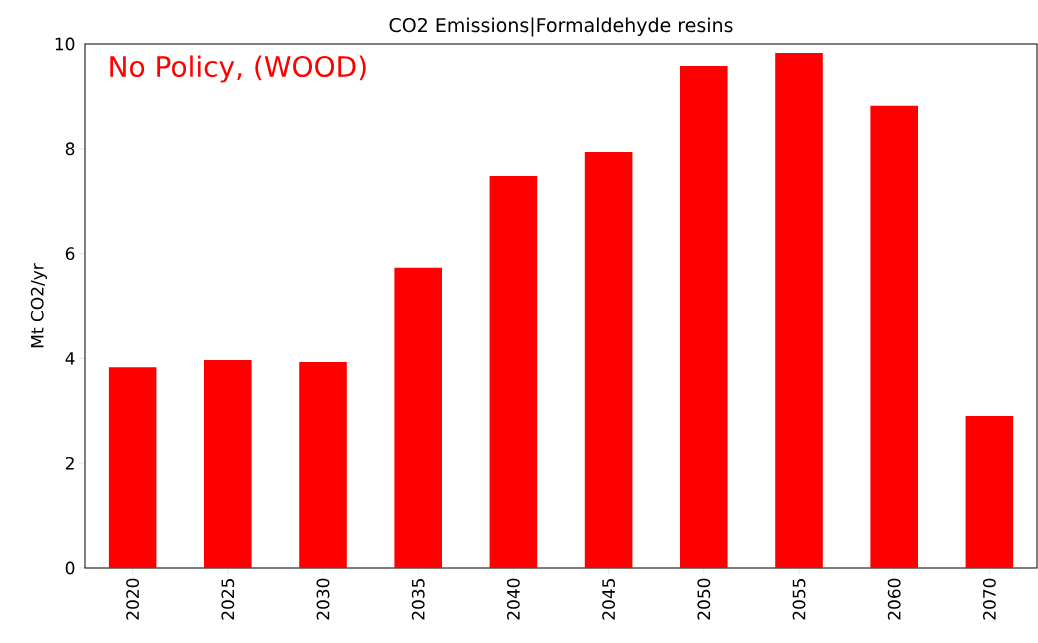  I want to click on x-tick-label: 2055, so click(799, 599).